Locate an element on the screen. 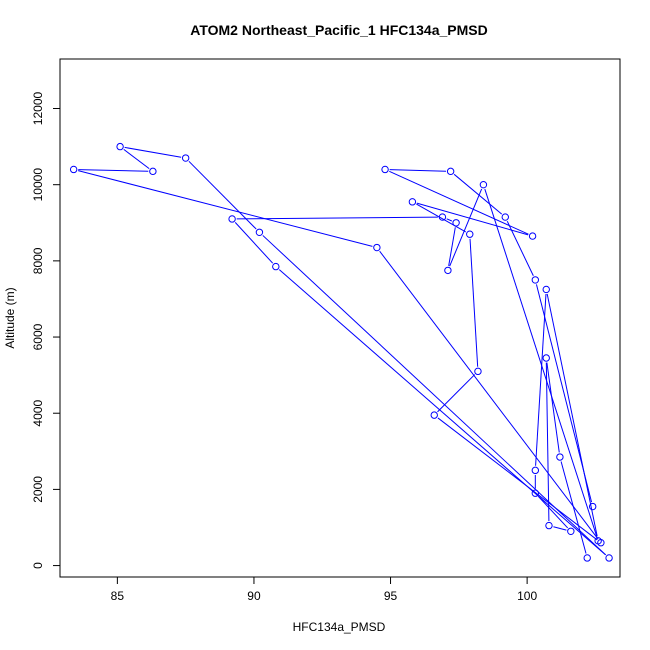 The width and height of the screenshot is (650, 650). y-tick-label: 10000 is located at coordinates (38, 185).